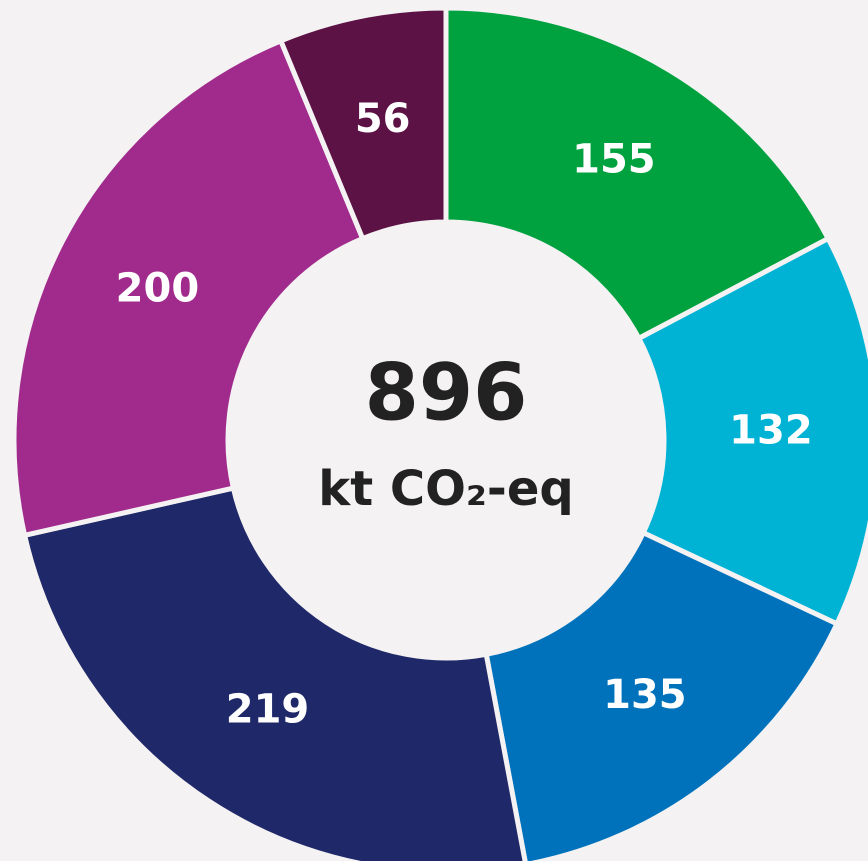 This screenshot has height=861, width=868. What do you see at coordinates (445, 489) in the screenshot?
I see `center-unit: kt CO₂-eq` at bounding box center [445, 489].